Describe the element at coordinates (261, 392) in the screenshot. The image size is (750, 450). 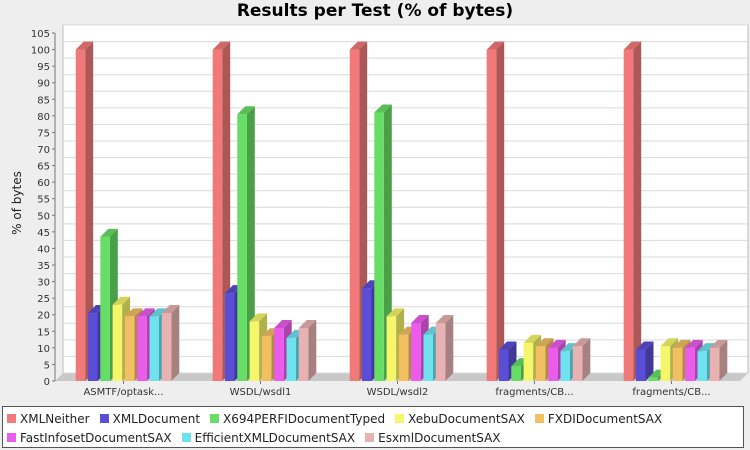
I see `x-tick-label: WSDL/wsdl1` at that location.